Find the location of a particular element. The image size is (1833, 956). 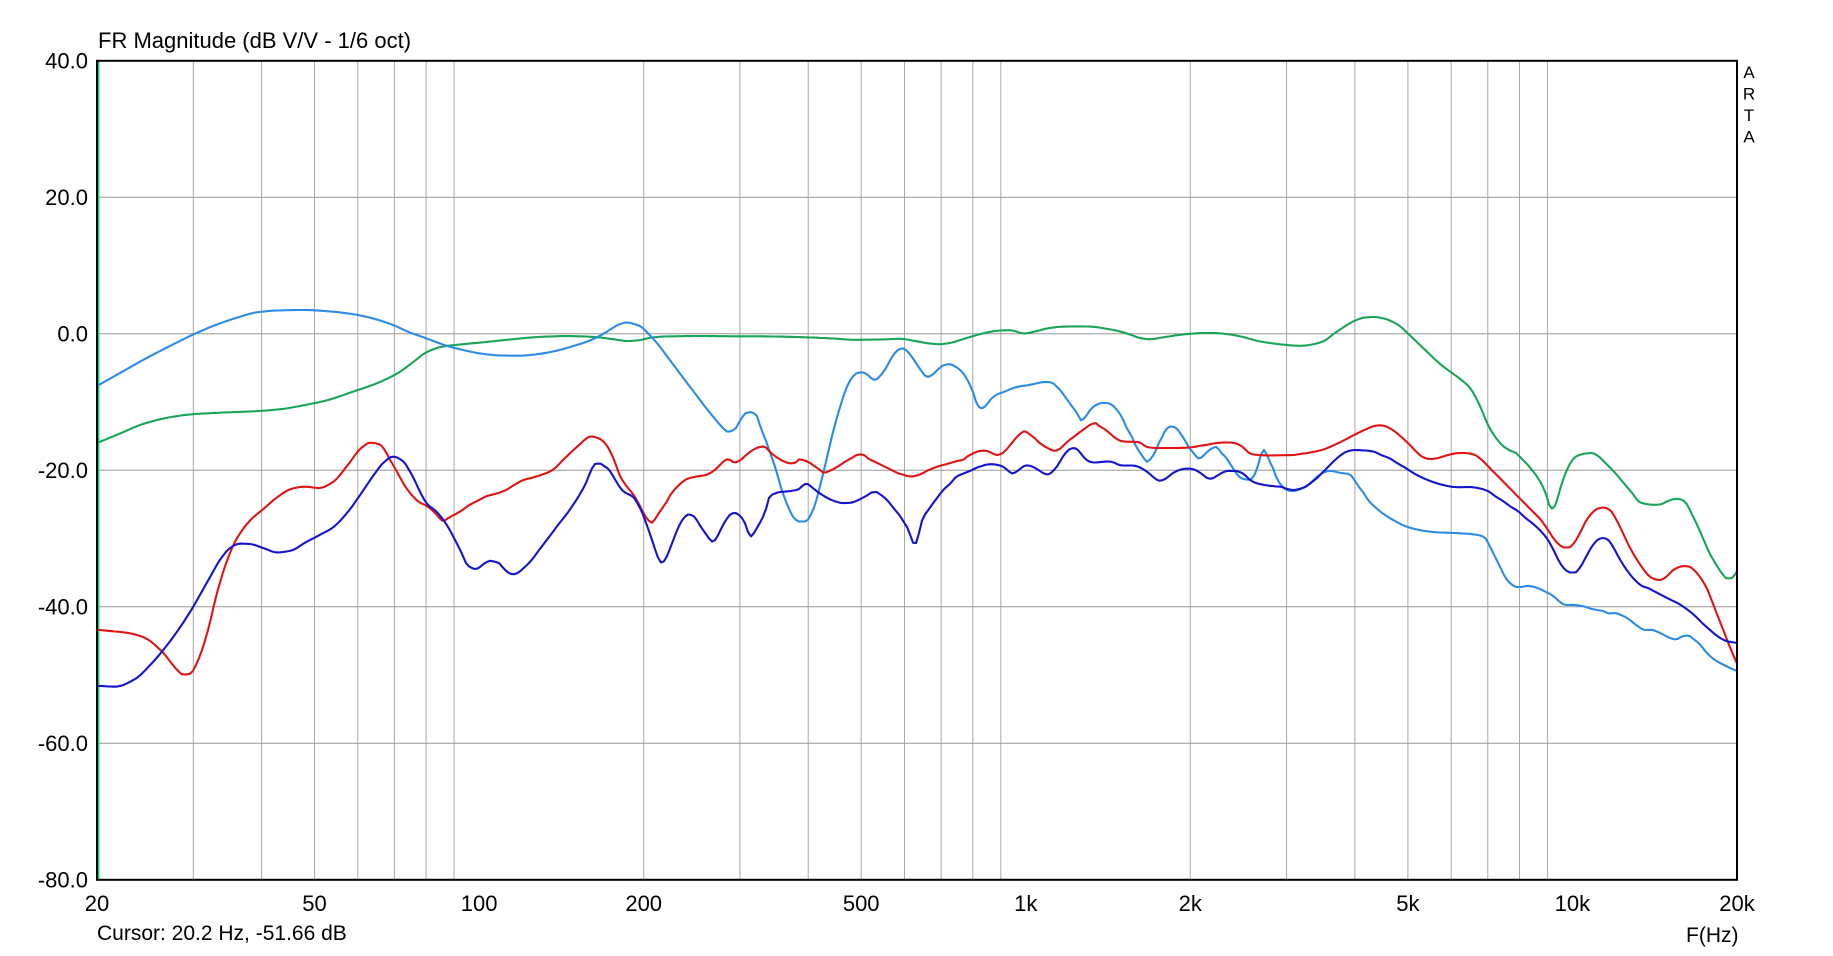

svg-text: 20k is located at coordinates (1737, 903).